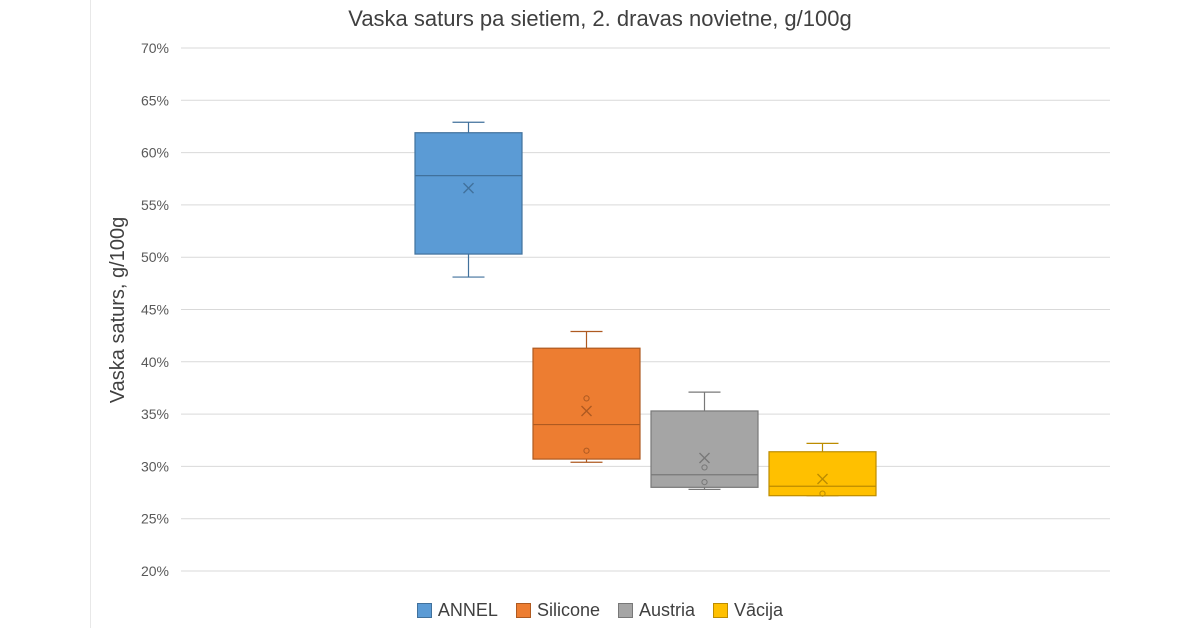  Describe the element at coordinates (155, 414) in the screenshot. I see `y-tick-label: 35%` at that location.